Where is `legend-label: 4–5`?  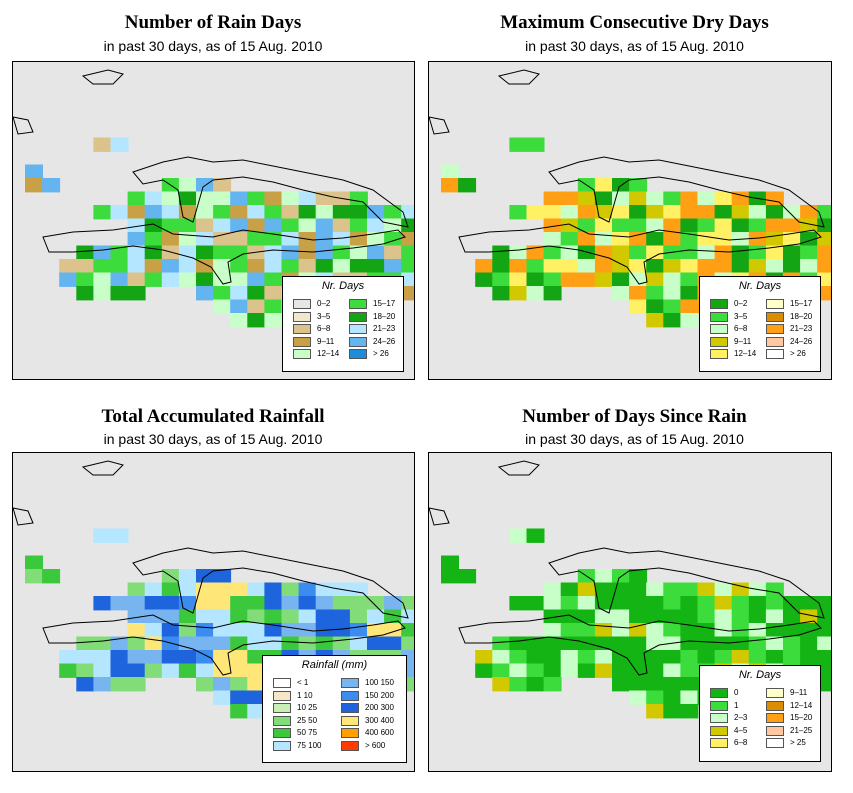 legend-label: 4–5 is located at coordinates (741, 730).